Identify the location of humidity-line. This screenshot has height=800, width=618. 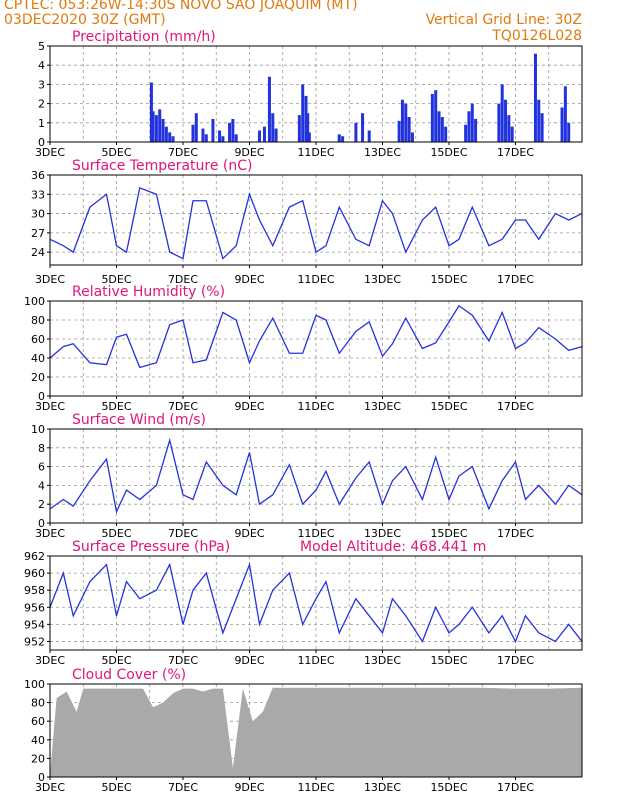
(316, 336).